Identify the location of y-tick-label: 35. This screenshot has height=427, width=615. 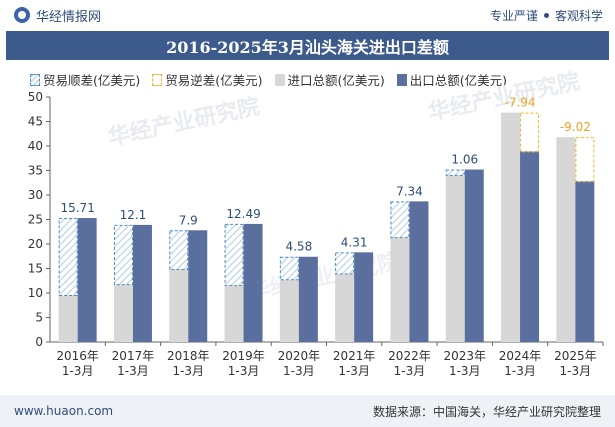
(35, 171).